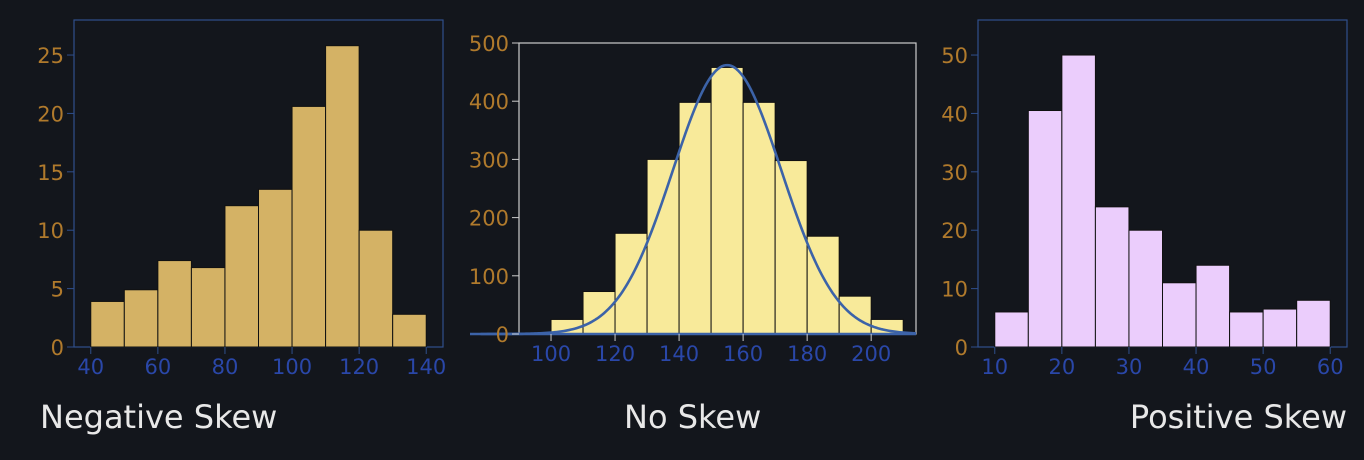 This screenshot has width=1364, height=460. What do you see at coordinates (1263, 367) in the screenshot?
I see `x-tick-label: 50` at bounding box center [1263, 367].